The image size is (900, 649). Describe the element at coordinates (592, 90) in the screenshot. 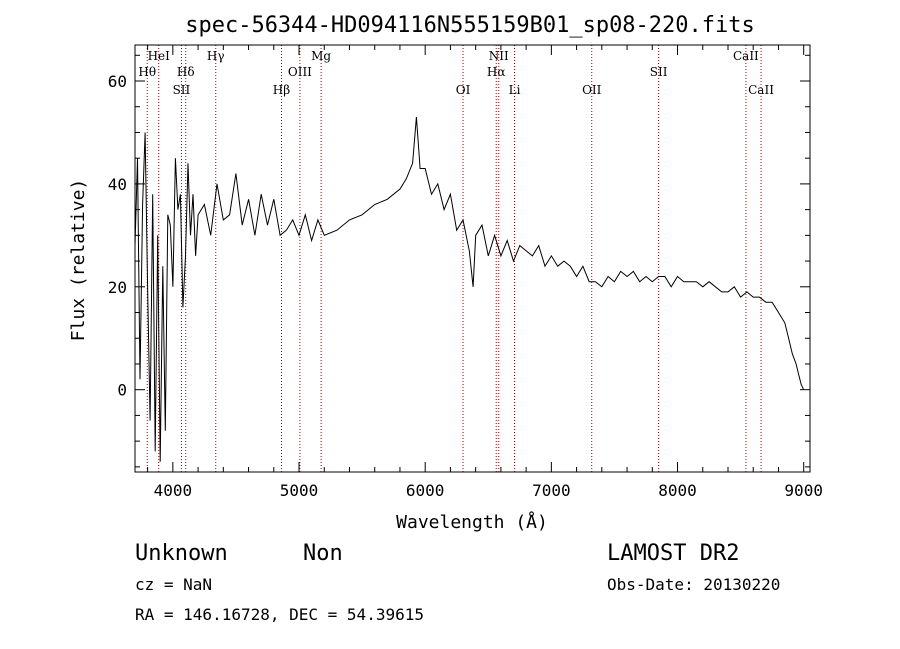

I see `spectral-line-label: OII` at that location.